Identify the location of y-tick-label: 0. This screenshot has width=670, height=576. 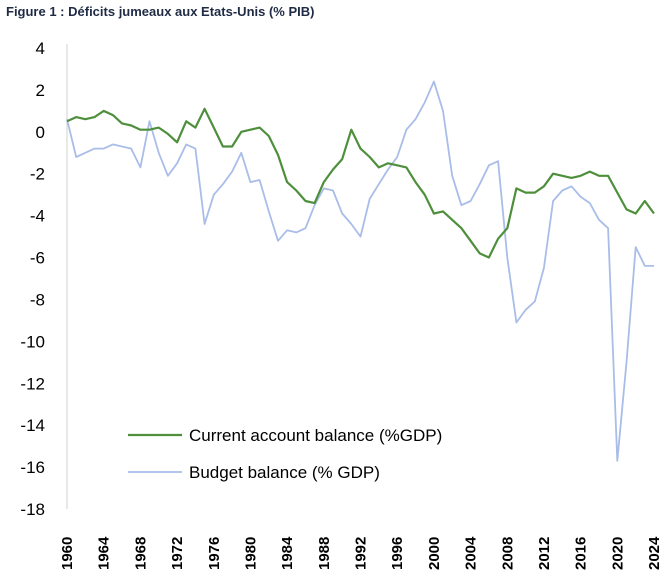
(40, 132).